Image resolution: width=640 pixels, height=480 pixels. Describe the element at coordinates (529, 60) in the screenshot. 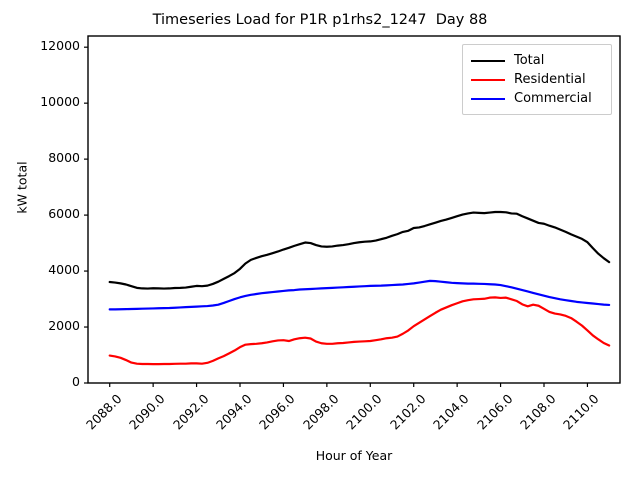

I see `legend-label: Total` at that location.